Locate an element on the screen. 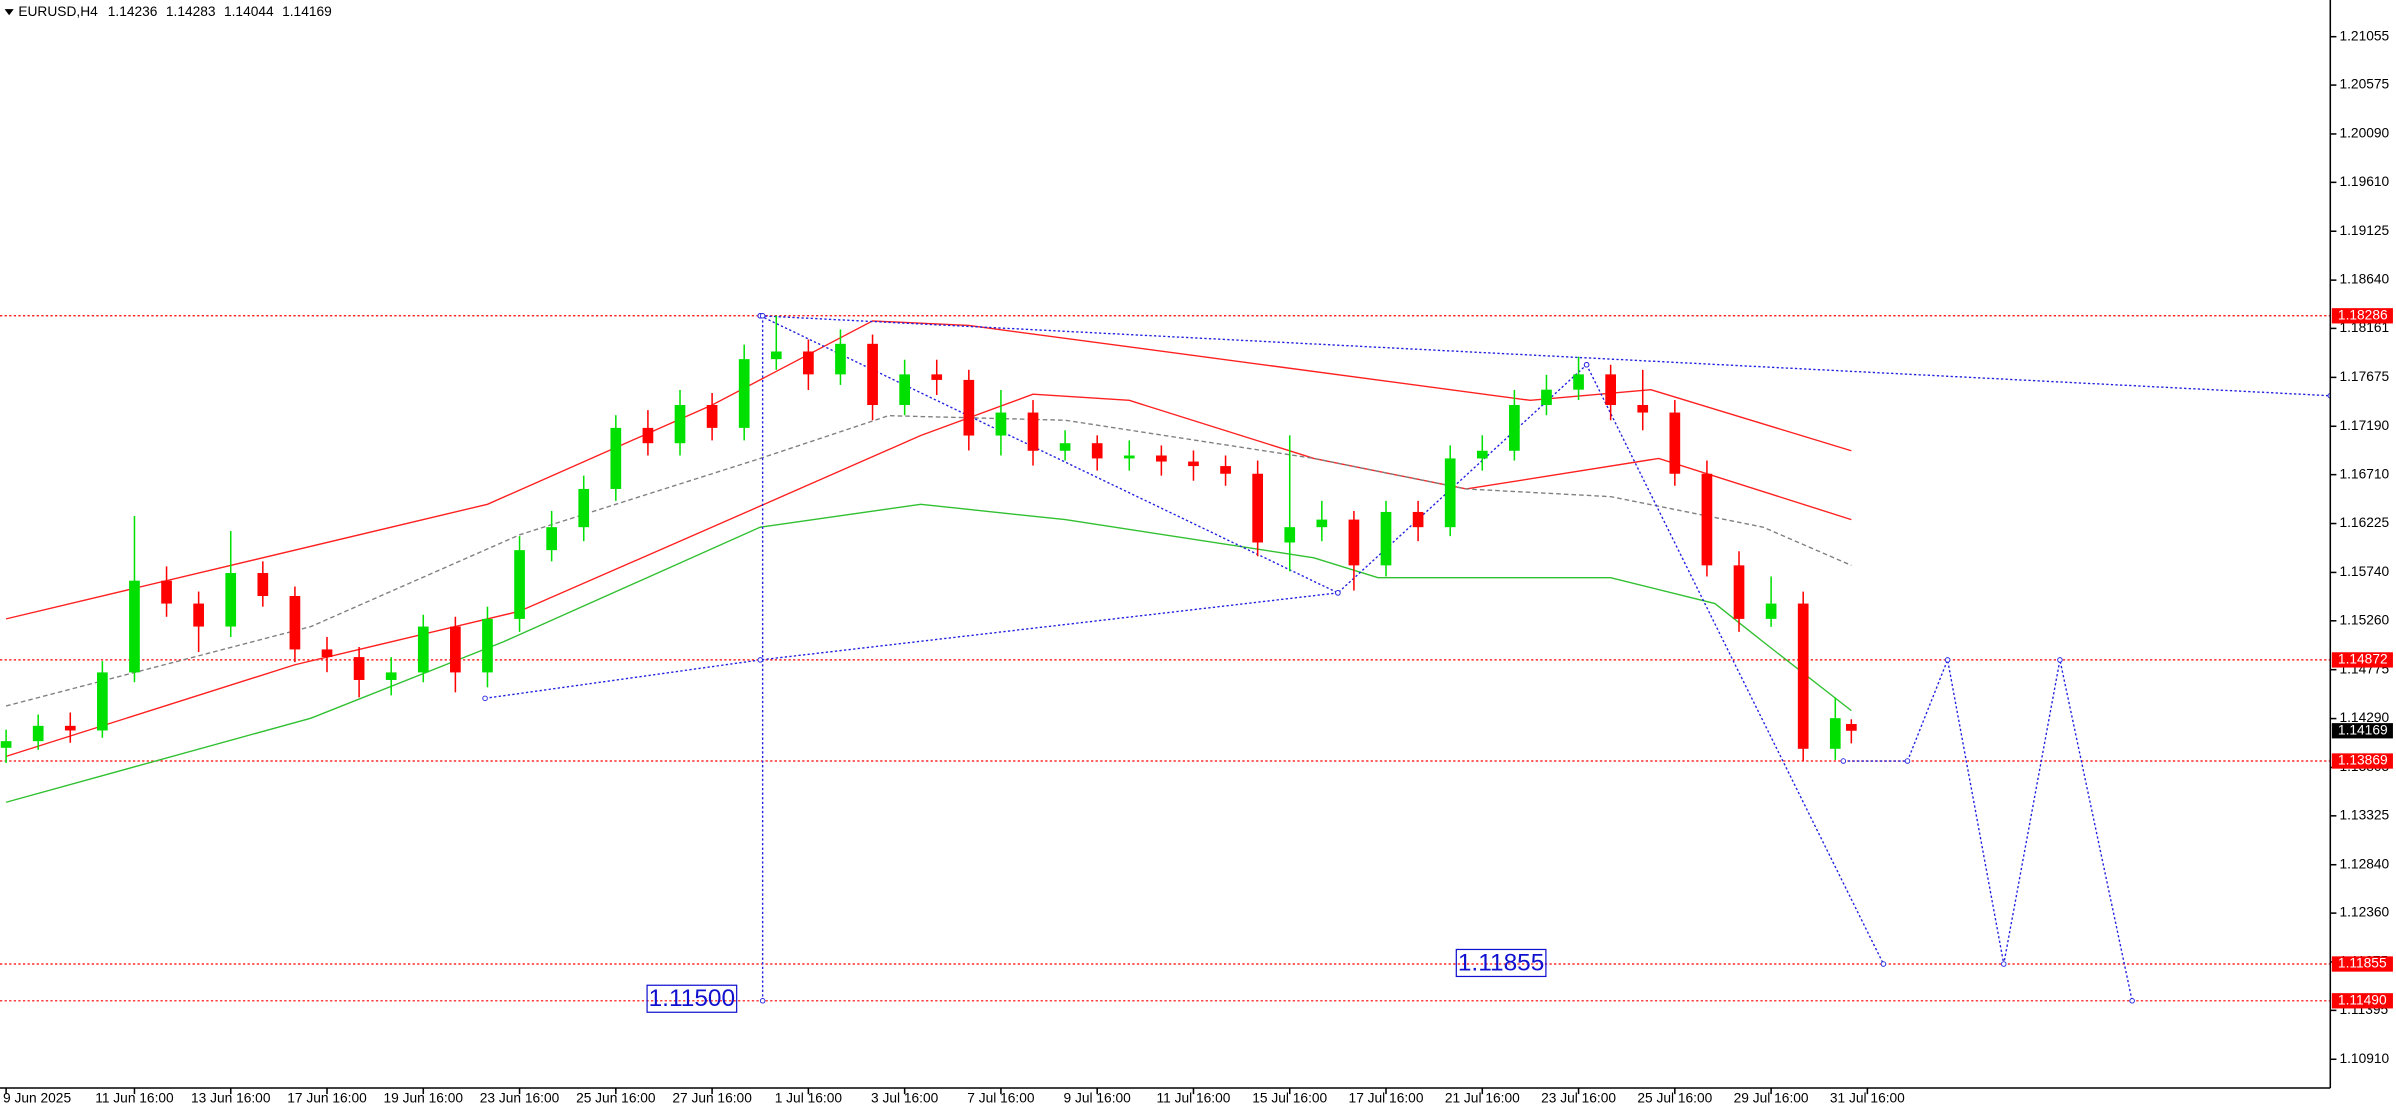  y-tick-label: 1.21055 is located at coordinates (2364, 35).